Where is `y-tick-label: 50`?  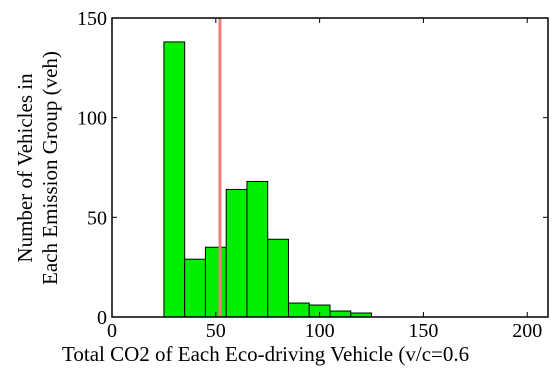 y-tick-label: 50 is located at coordinates (97, 218).